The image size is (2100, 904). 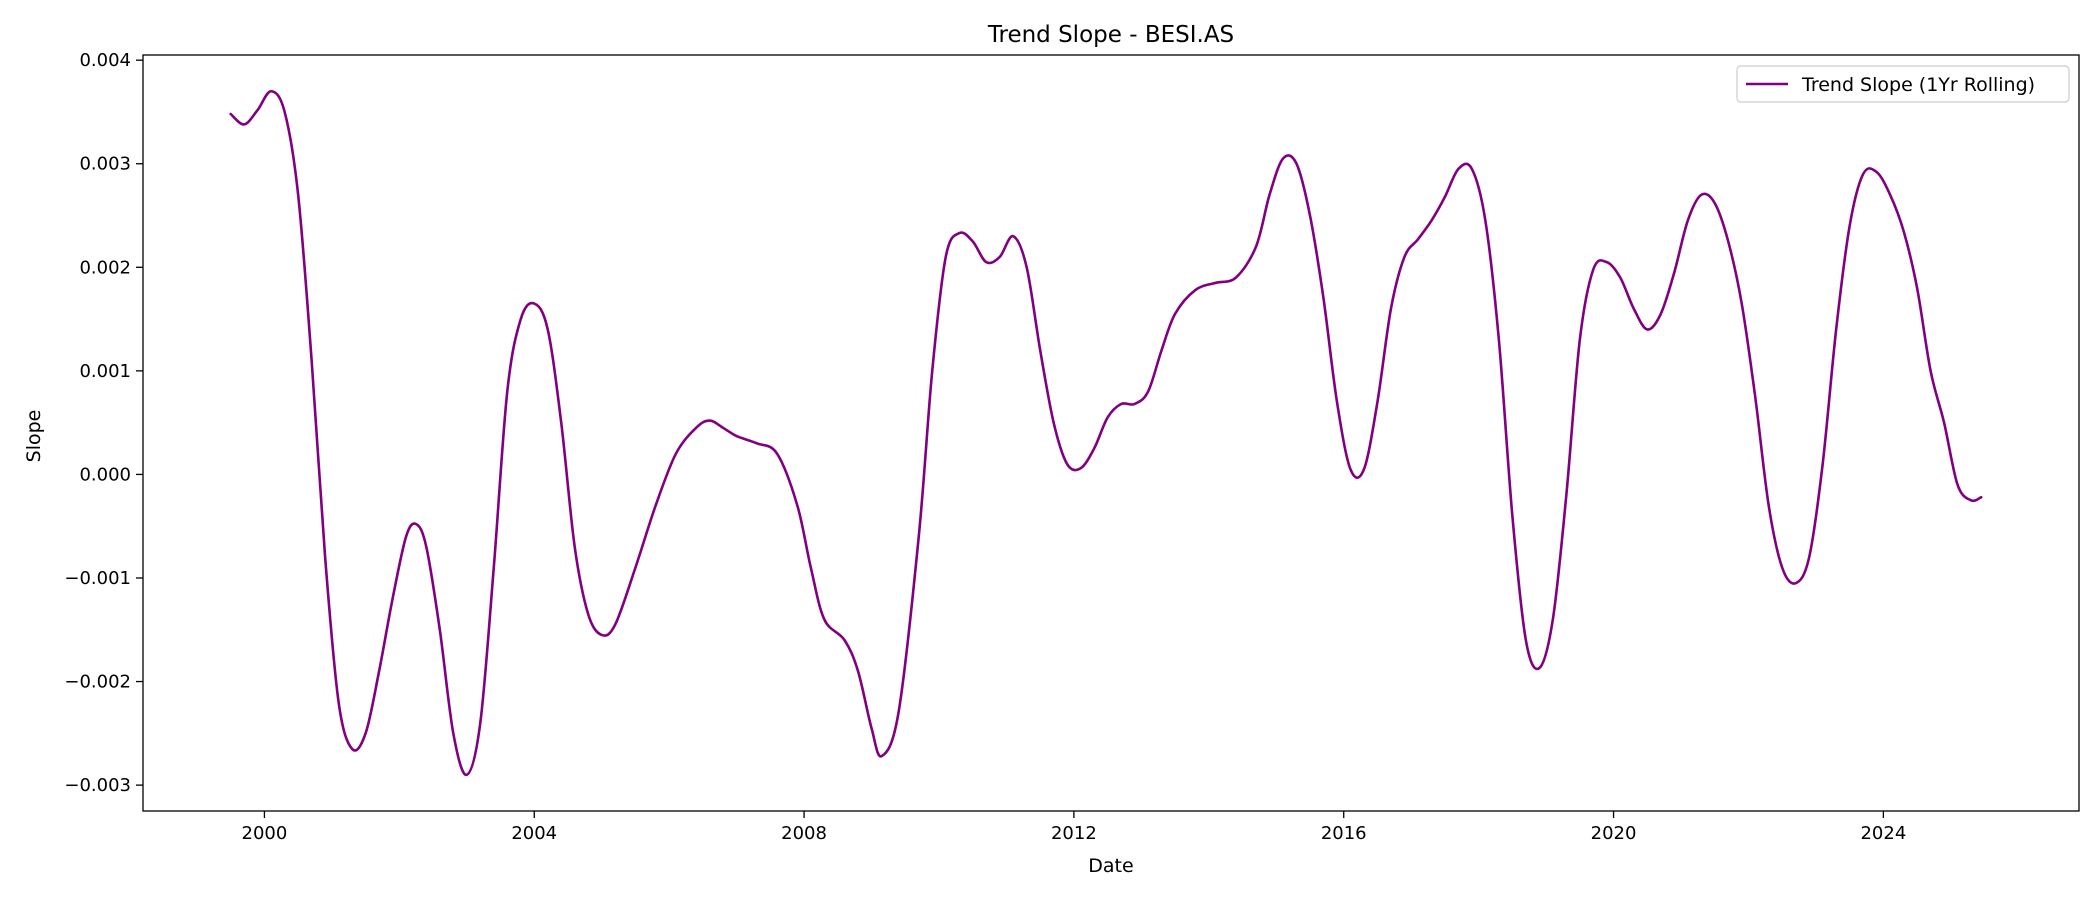 What do you see at coordinates (105, 60) in the screenshot?
I see `y-tick-label: 0.004` at bounding box center [105, 60].